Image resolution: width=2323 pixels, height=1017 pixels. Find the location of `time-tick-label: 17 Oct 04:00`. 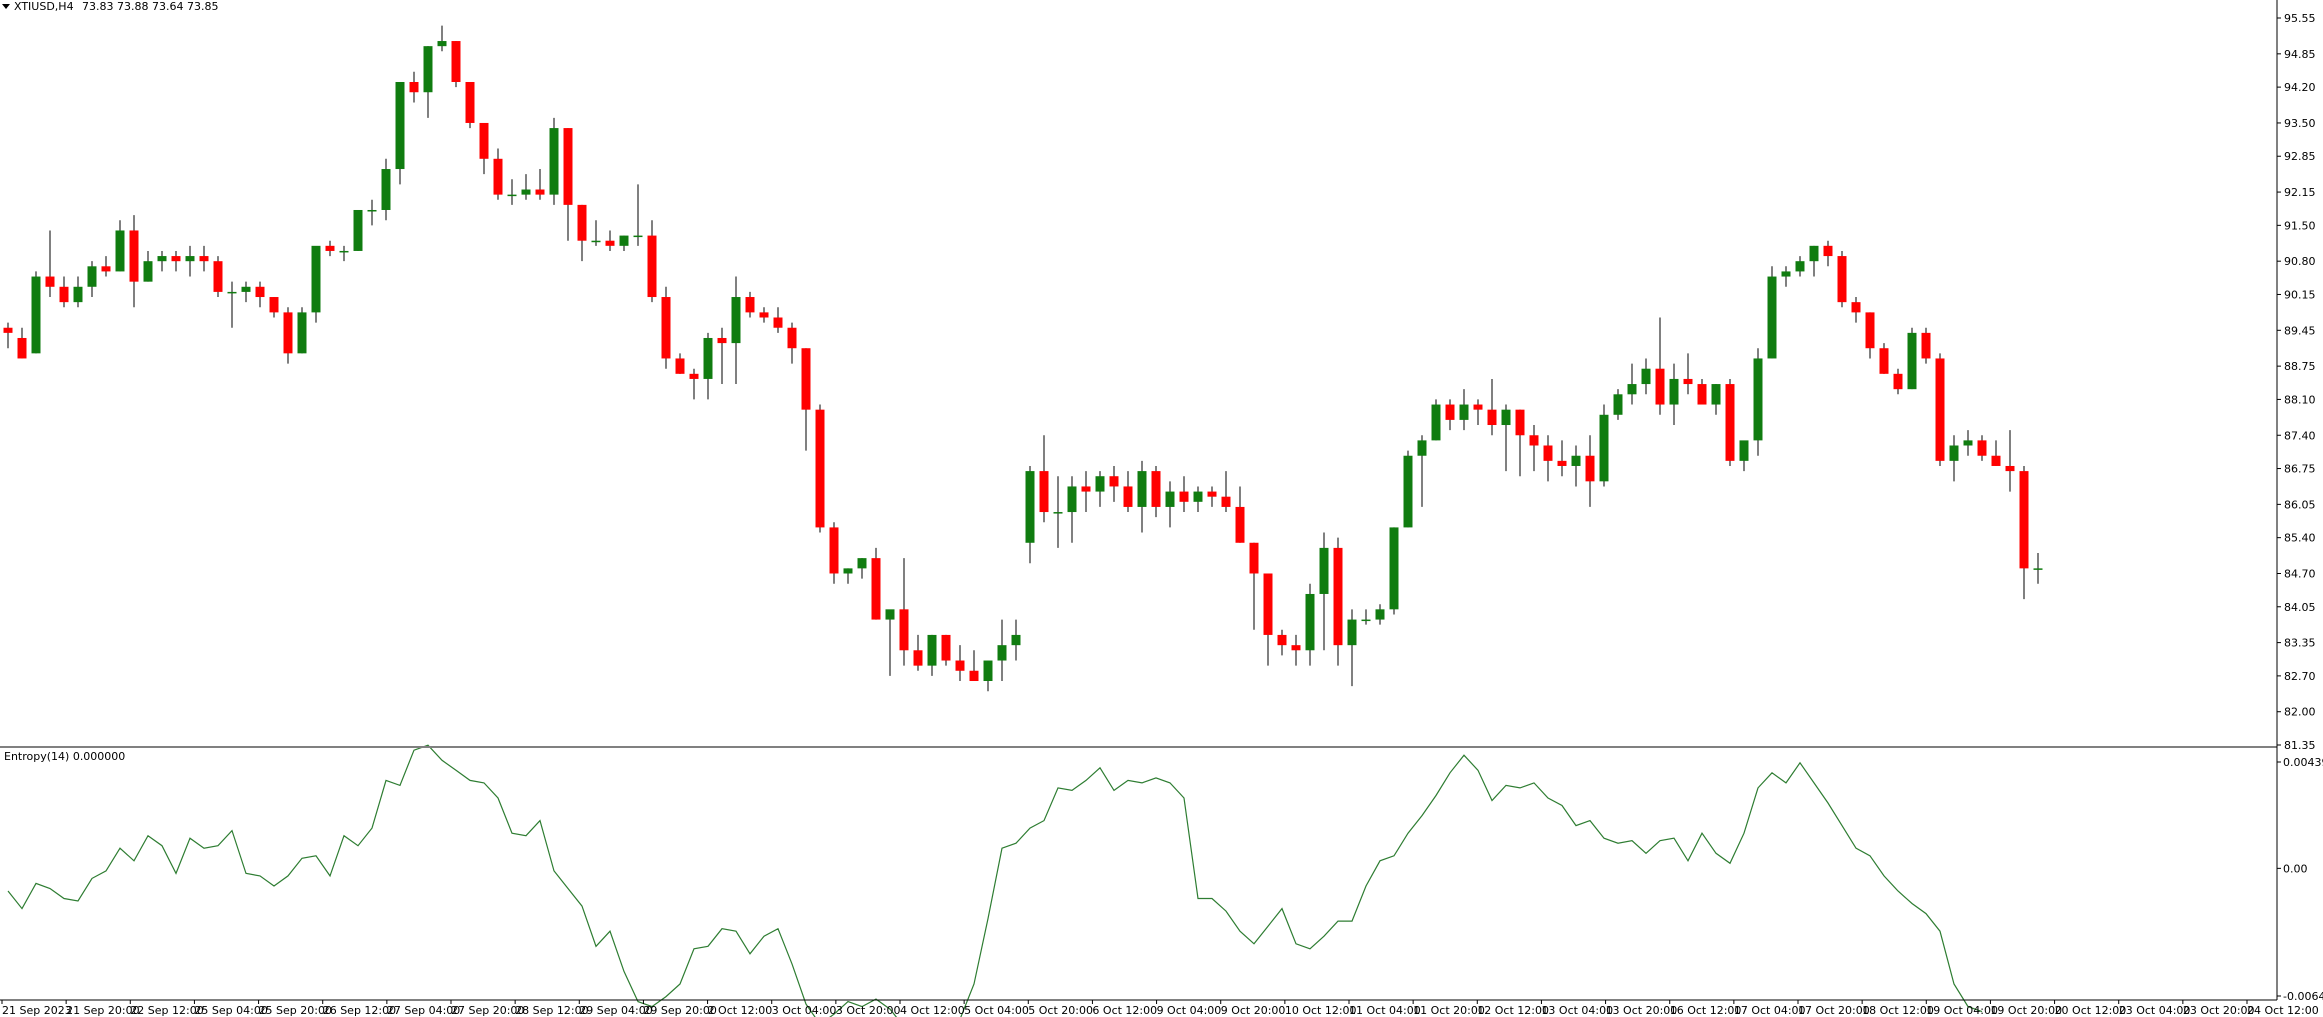

time-tick-label: 17 Oct 04:00 is located at coordinates (1770, 1010).